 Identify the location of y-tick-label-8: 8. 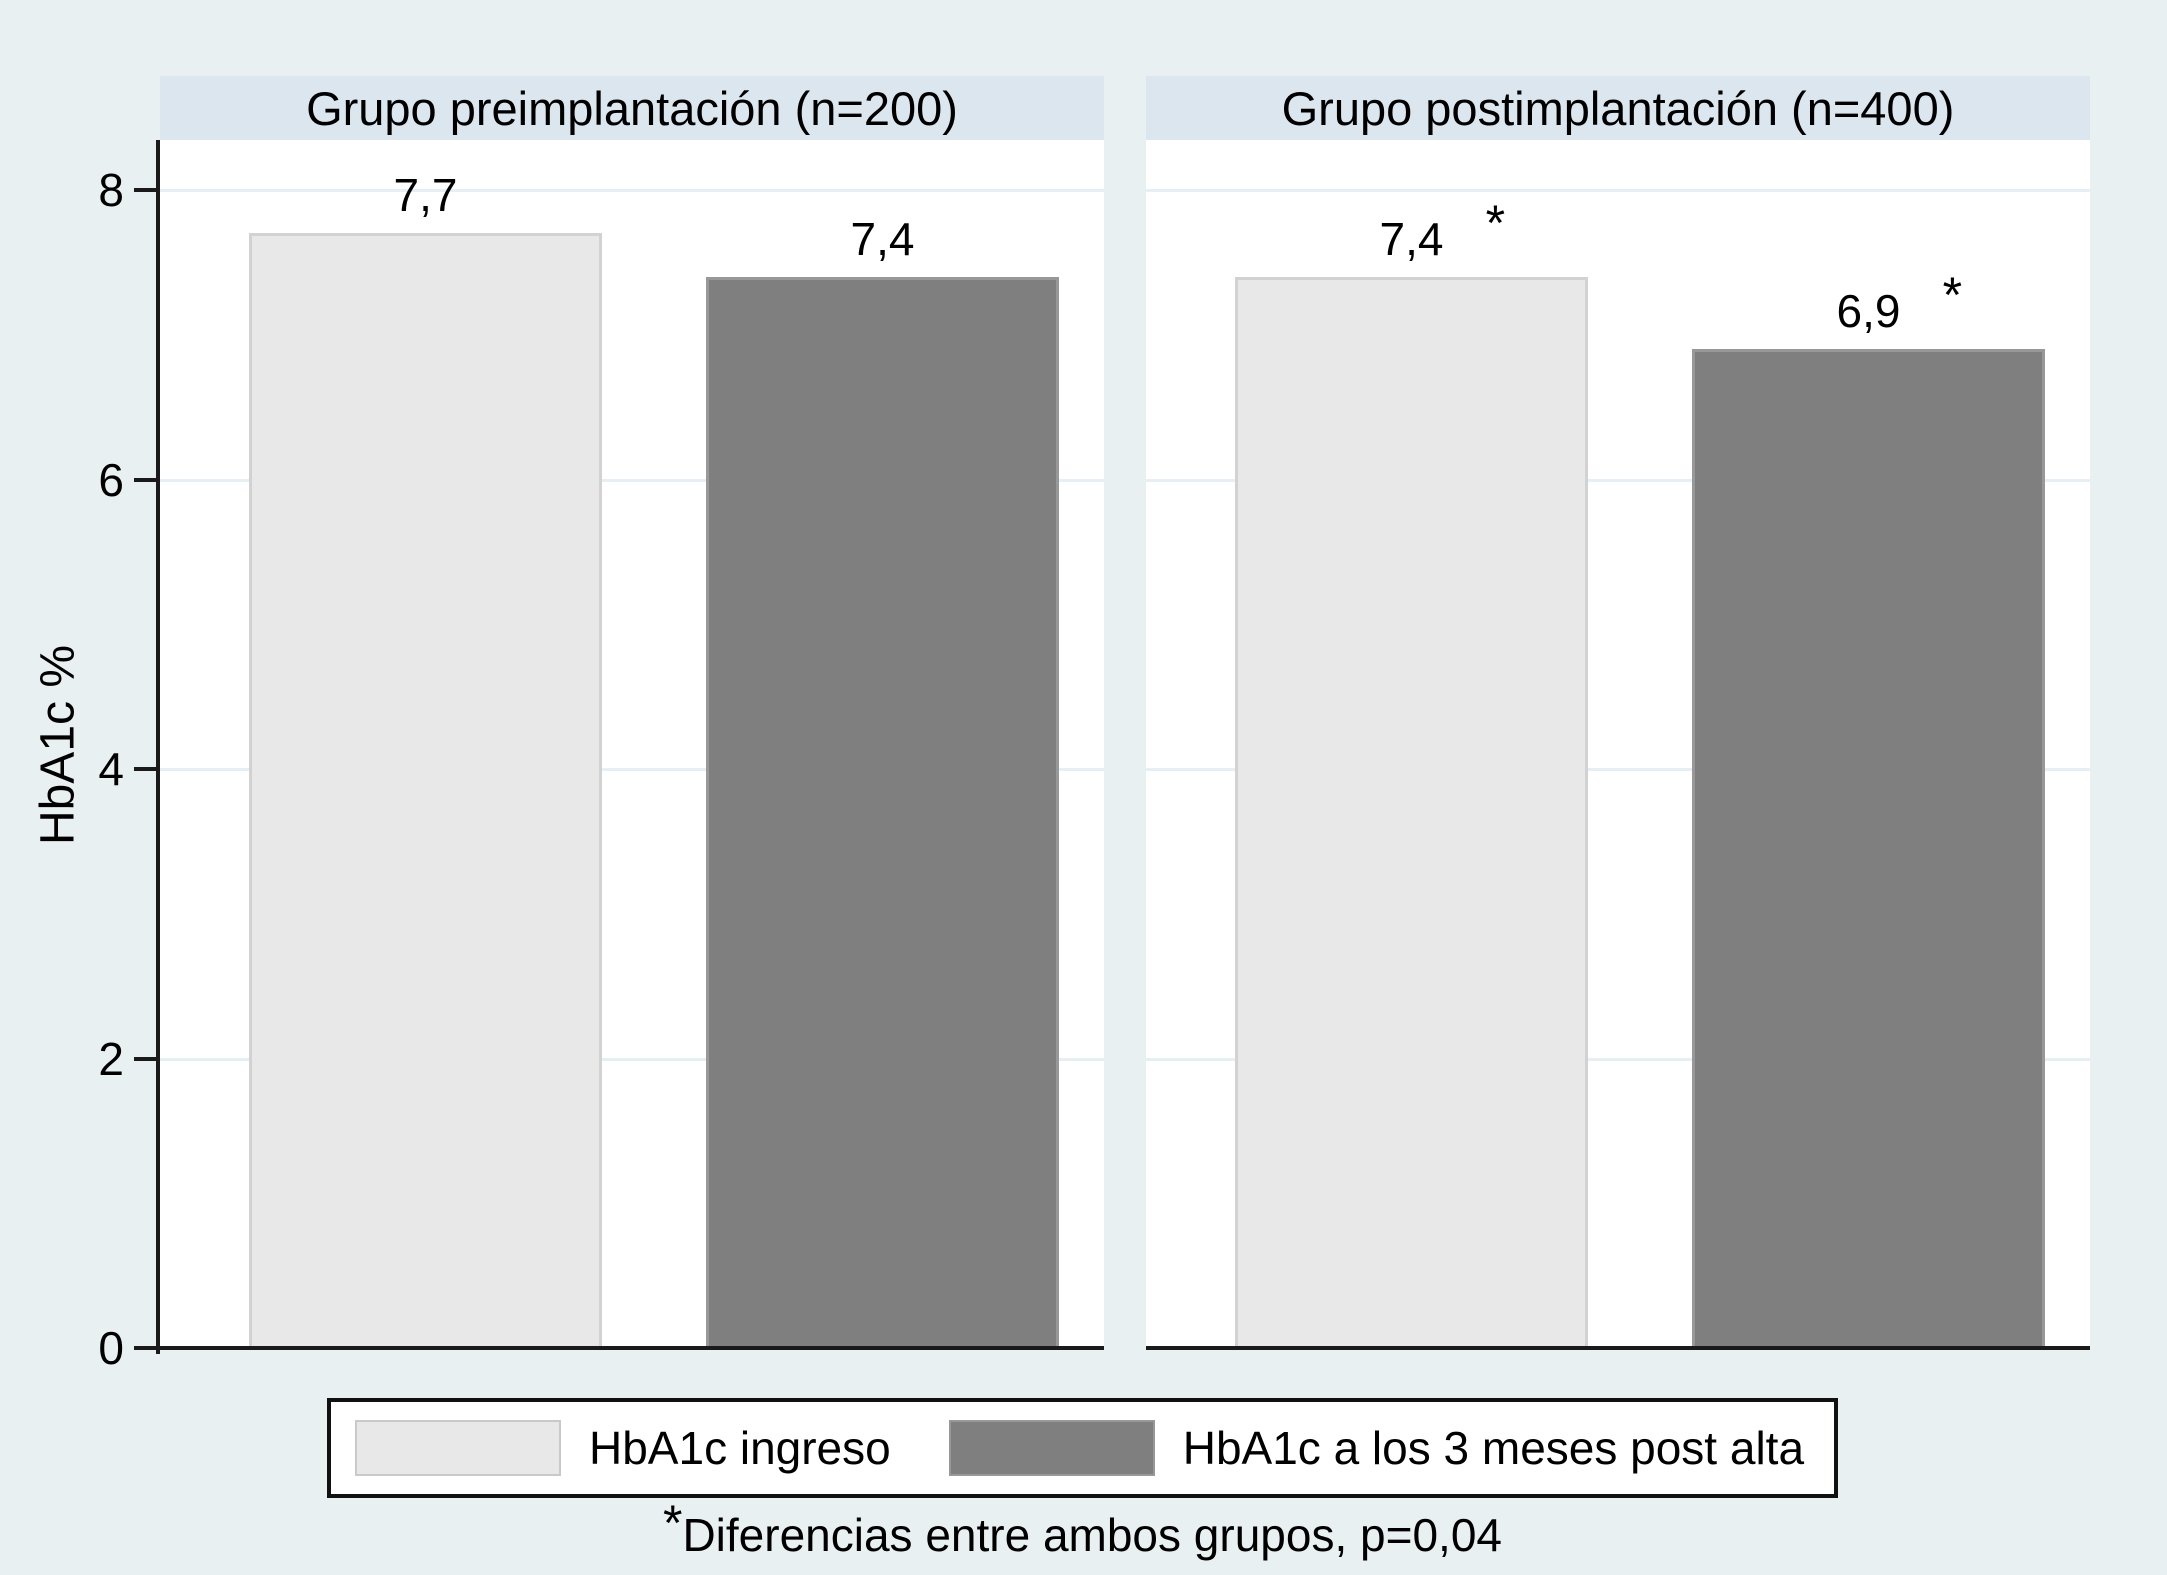
(111, 190).